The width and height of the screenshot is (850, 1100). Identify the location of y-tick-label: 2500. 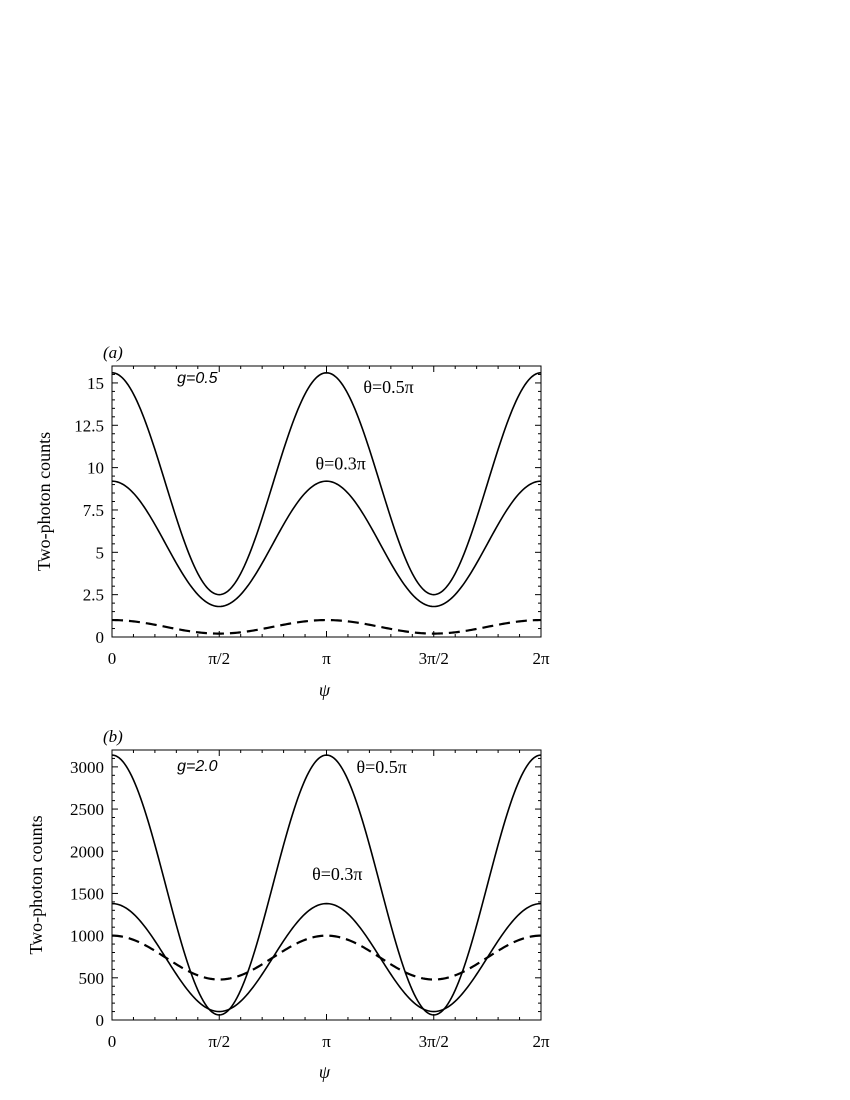
(87, 809).